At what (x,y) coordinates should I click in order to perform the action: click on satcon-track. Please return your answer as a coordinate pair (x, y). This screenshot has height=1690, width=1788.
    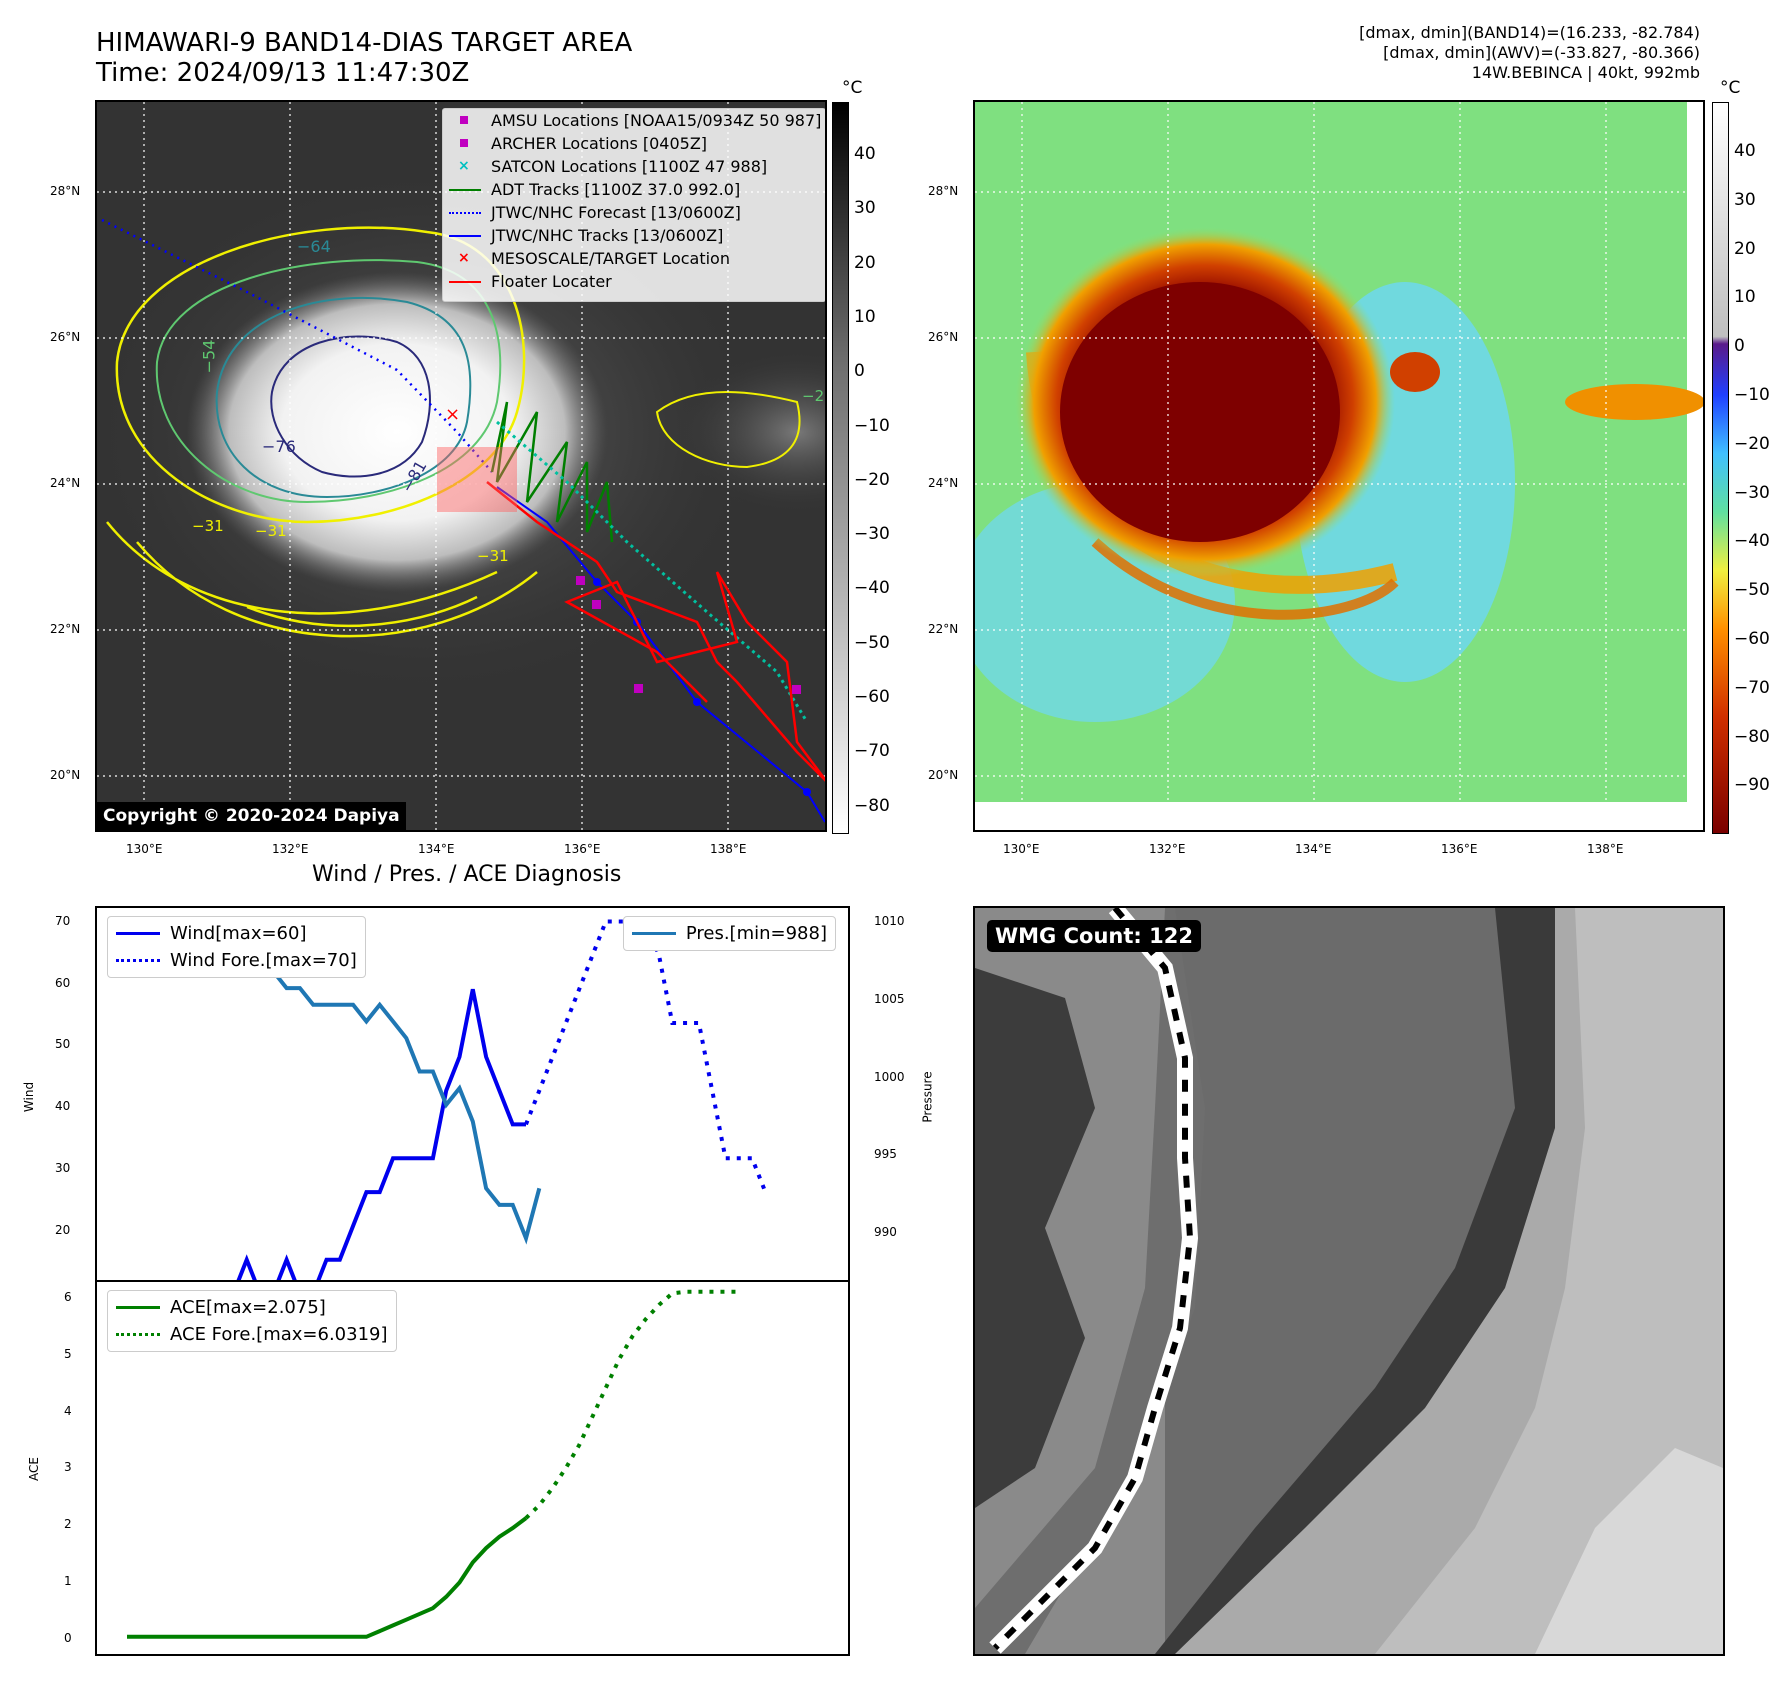
    Looking at the image, I should click on (652, 571).